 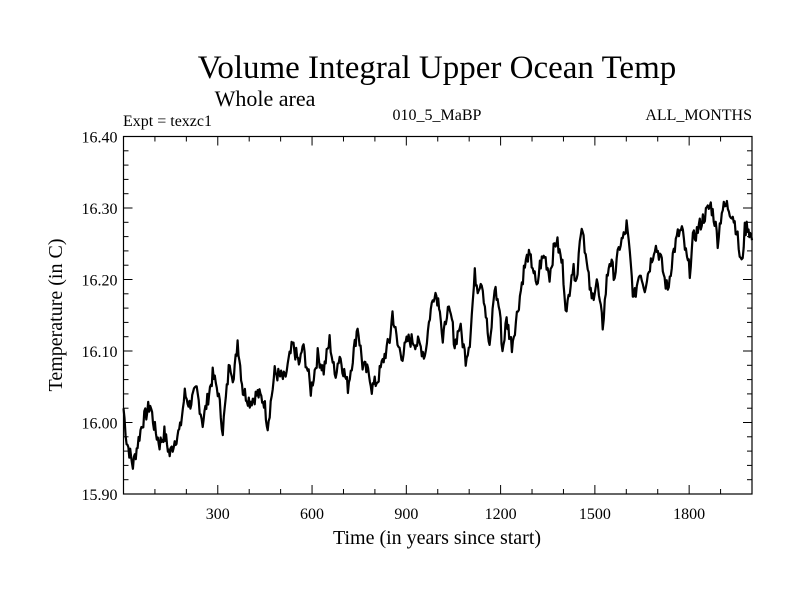 I want to click on chart-subtitle: Whole area, so click(x=265, y=98).